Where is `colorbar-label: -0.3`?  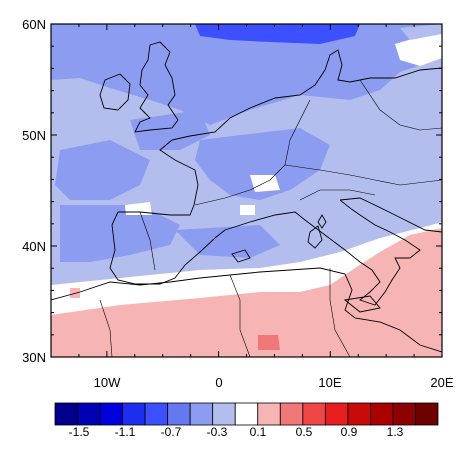 colorbar-label: -0.3 is located at coordinates (217, 432).